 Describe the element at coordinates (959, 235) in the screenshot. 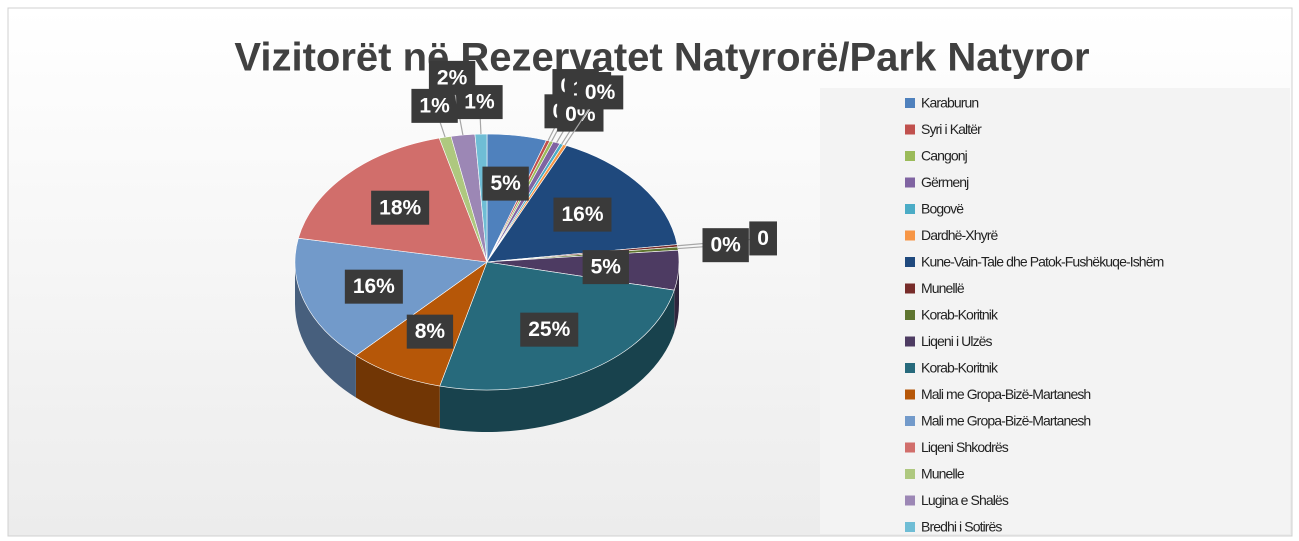

I see `legend-label: Dardhë-Xhyrë` at that location.